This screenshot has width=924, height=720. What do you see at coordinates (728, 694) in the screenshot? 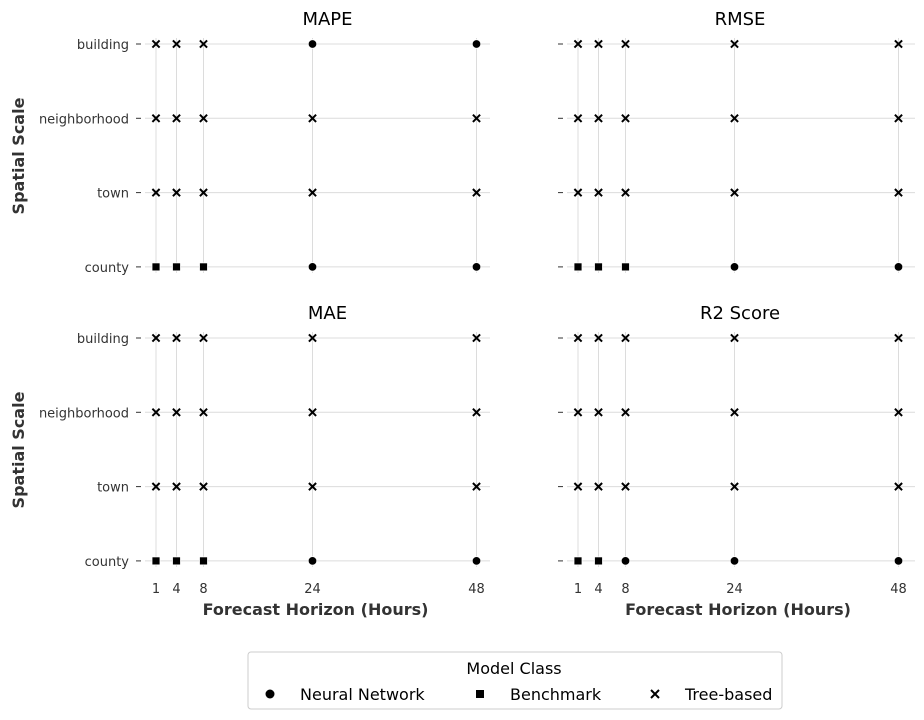
I see `legend-label: Tree-based` at bounding box center [728, 694].